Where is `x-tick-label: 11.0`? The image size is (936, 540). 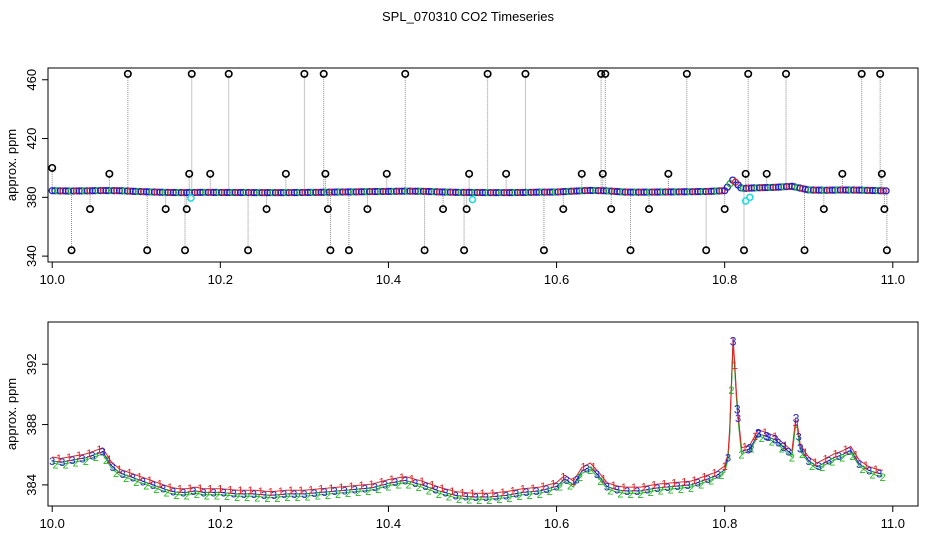 x-tick-label: 11.0 is located at coordinates (893, 279).